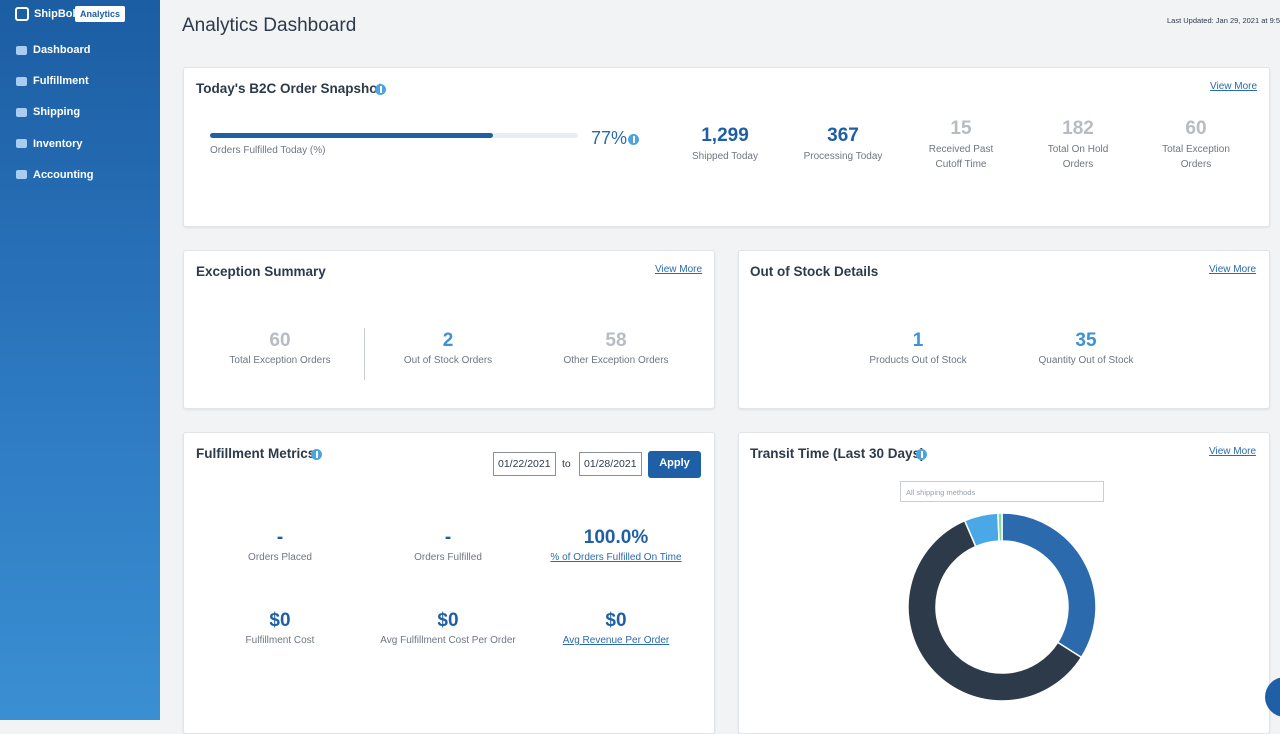 The image size is (1280, 734). What do you see at coordinates (1086, 360) in the screenshot?
I see `stat-label: Quantity Out of Stock` at bounding box center [1086, 360].